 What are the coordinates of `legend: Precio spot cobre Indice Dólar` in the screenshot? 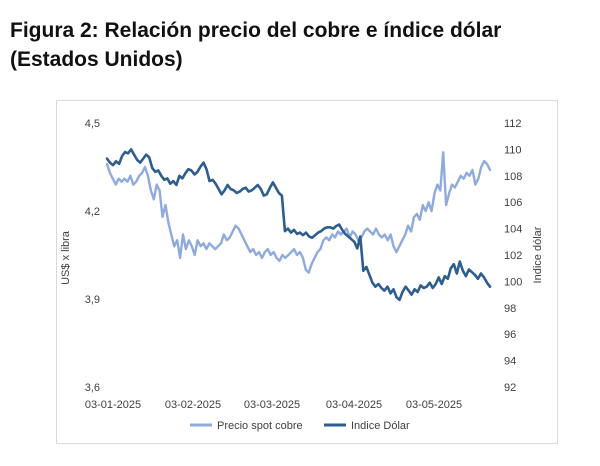 It's located at (300, 426).